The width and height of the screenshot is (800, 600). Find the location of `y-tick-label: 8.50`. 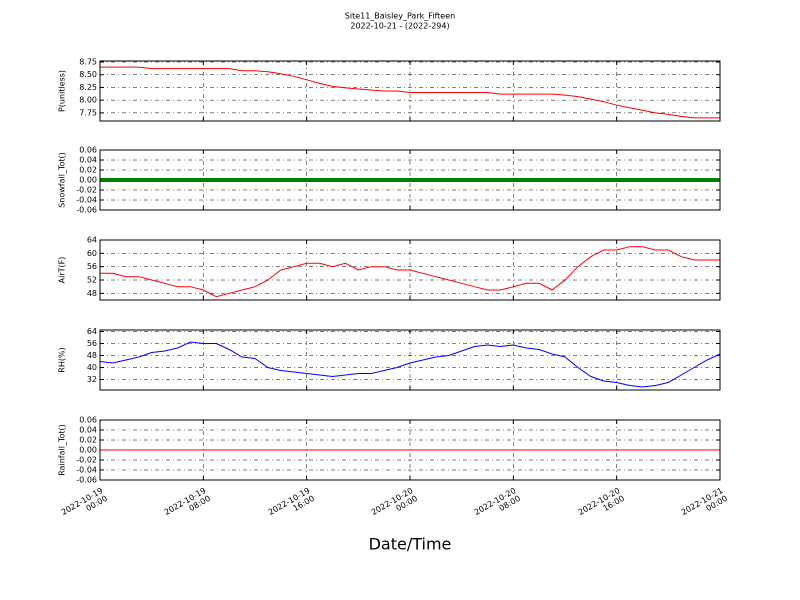

y-tick-label: 8.50 is located at coordinates (88, 74).